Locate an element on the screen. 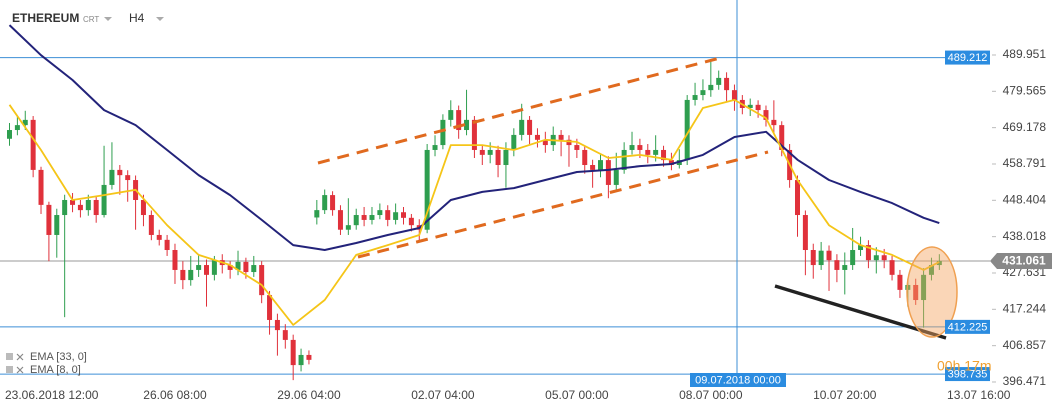  level-label: 489.212 is located at coordinates (968, 58).